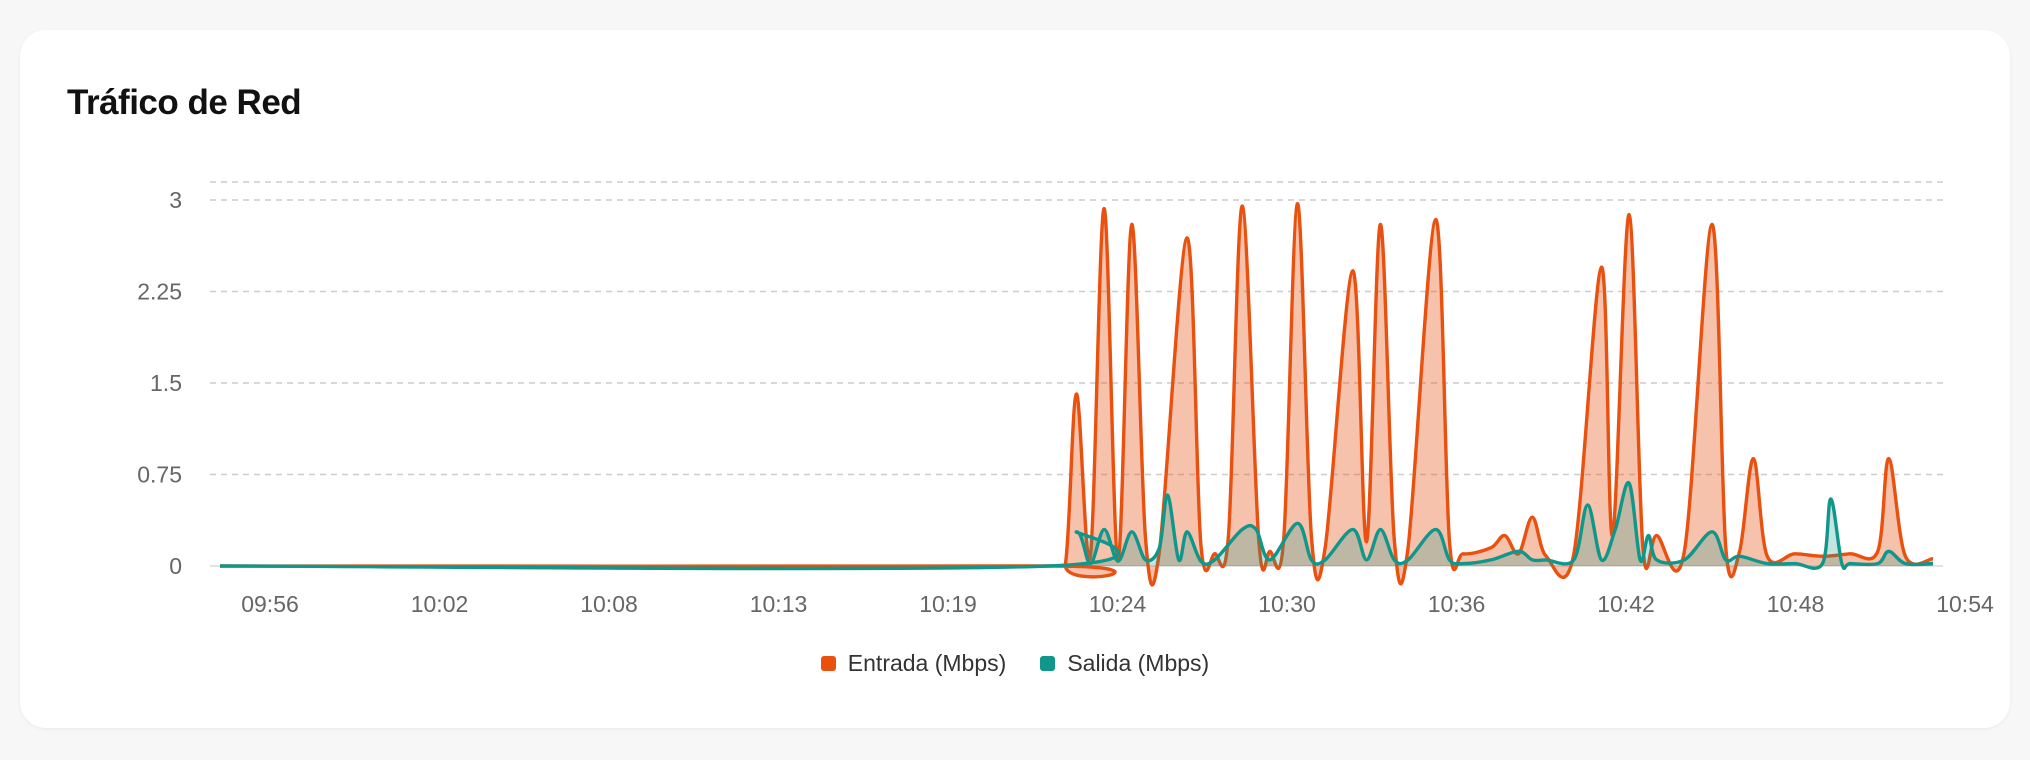  I want to click on x-tick-label: 10:48, so click(1796, 604).